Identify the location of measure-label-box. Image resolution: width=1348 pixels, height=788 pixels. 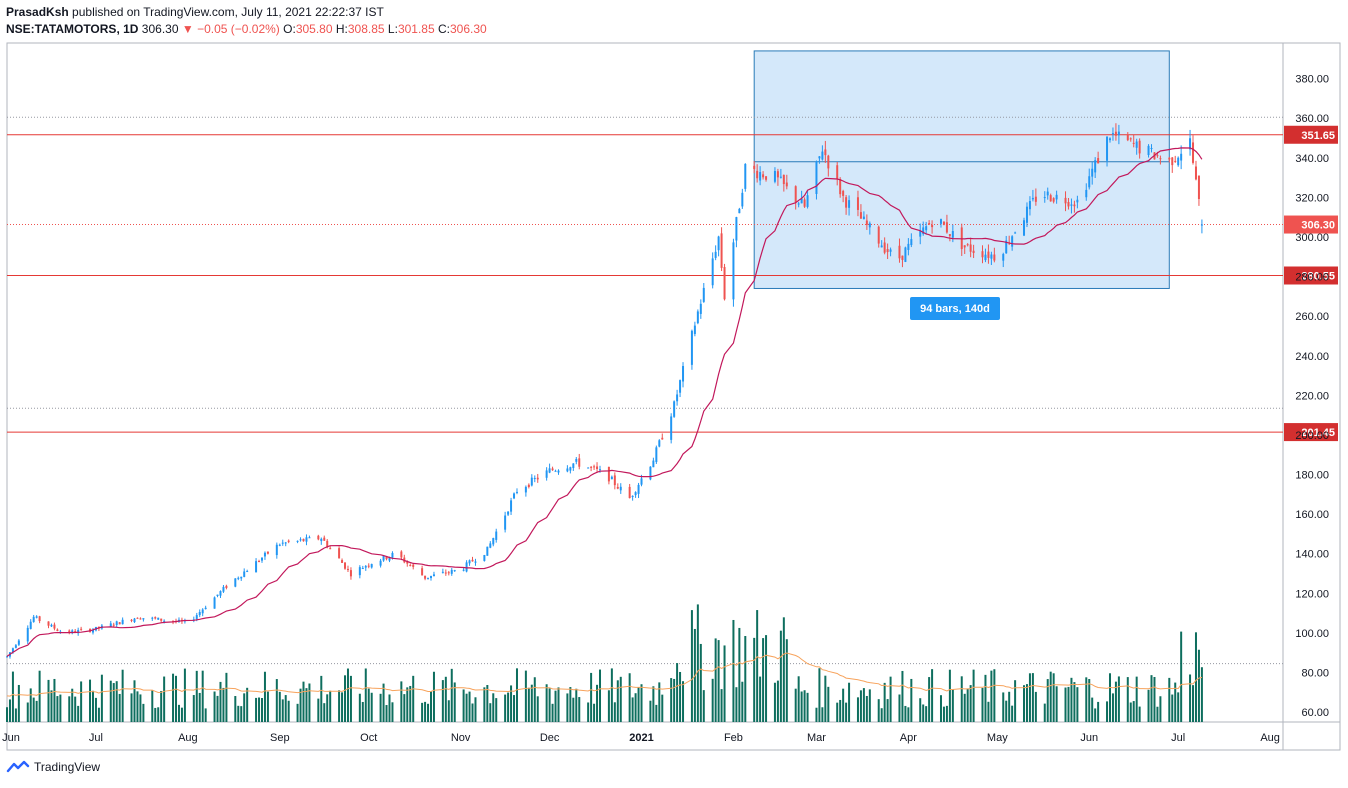
(955, 308).